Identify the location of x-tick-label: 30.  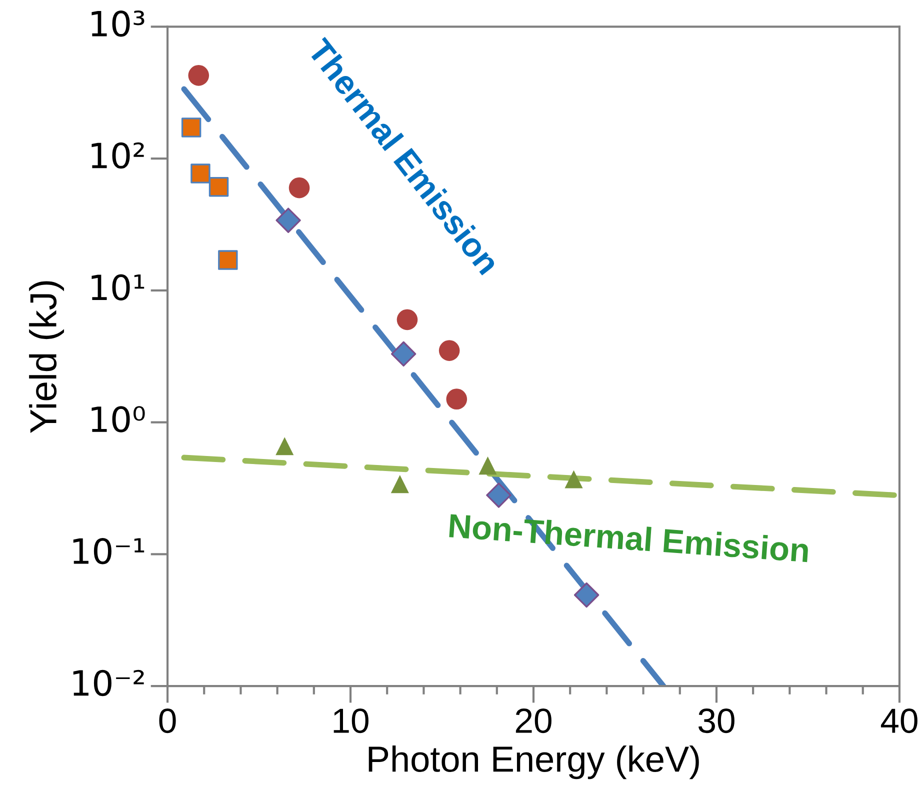
(716, 721).